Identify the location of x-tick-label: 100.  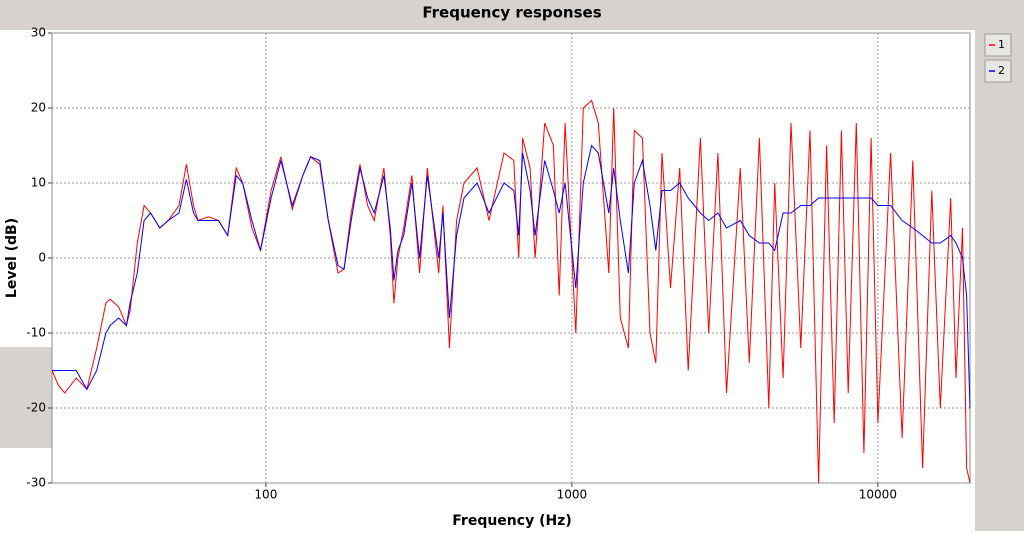
(265, 495).